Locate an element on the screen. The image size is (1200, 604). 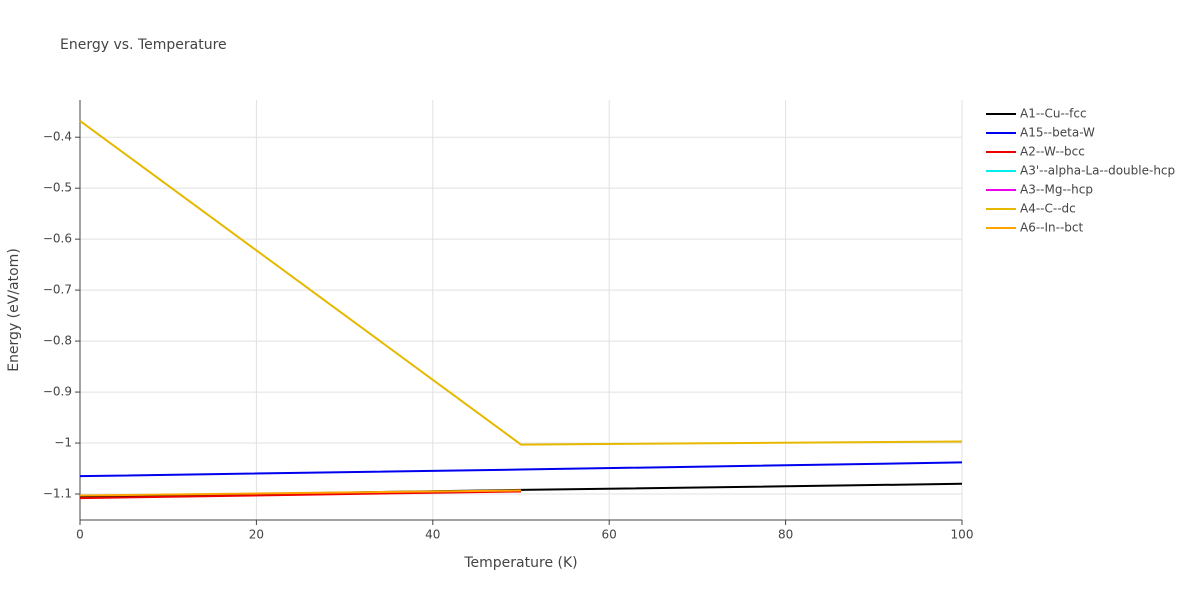
legend-label: A4--C--dc is located at coordinates (1048, 209).